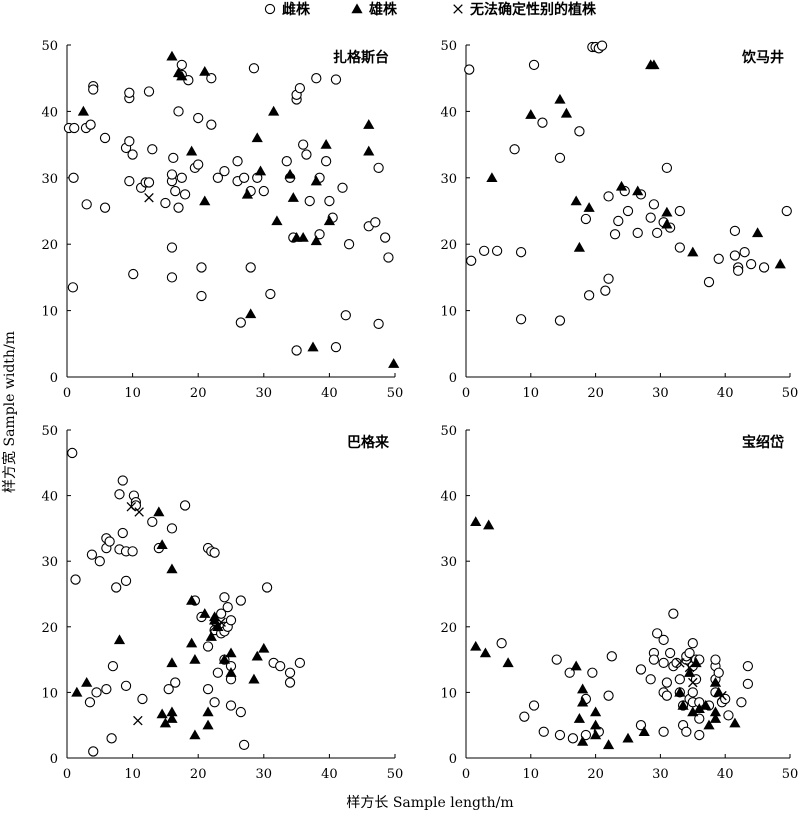 This screenshot has height=814, width=800. I want to click on y-axis-label: 样方宽 Sample width/m, so click(9, 412).